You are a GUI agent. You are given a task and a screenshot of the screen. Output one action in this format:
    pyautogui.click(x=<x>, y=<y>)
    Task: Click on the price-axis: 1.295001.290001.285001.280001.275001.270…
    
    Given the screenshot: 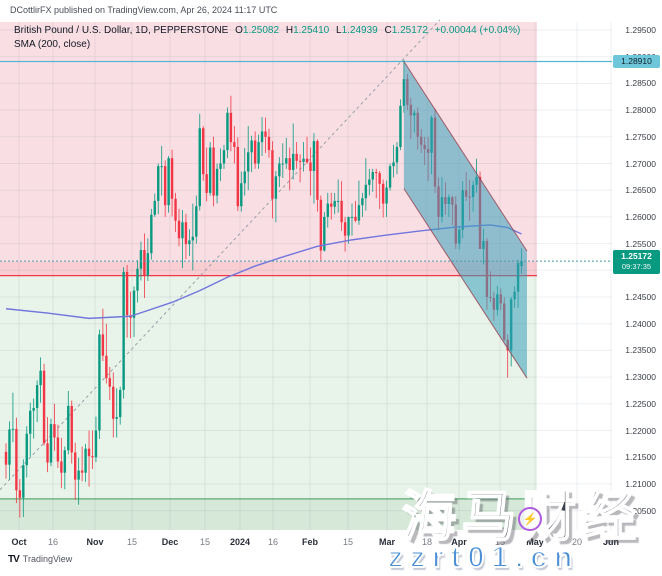 What is the action you would take?
    pyautogui.click(x=637, y=285)
    